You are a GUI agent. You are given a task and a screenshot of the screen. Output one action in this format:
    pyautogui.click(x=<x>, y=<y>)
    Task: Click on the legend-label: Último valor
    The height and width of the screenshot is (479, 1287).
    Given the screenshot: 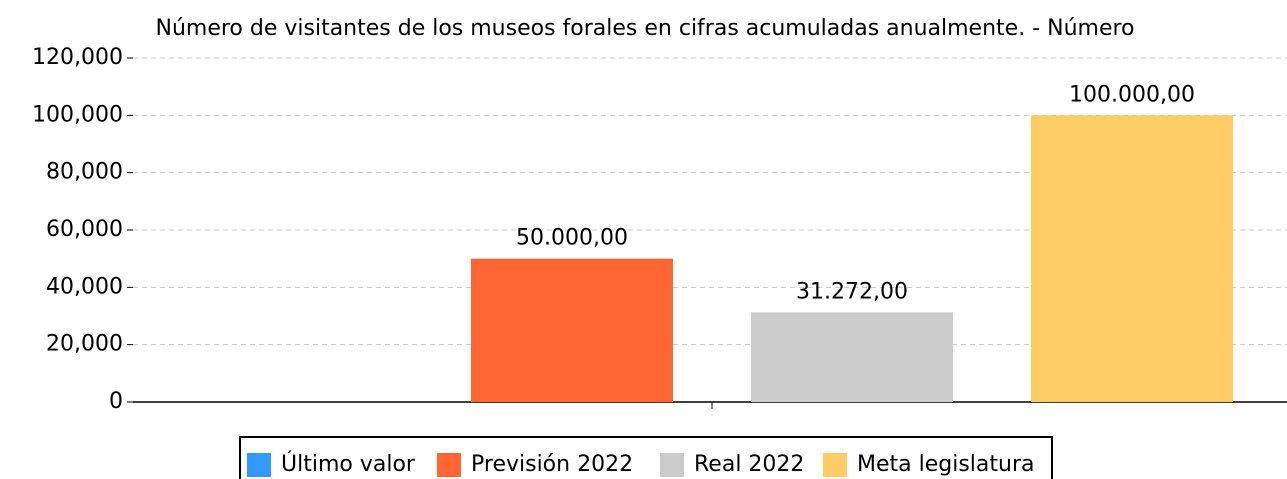 What is the action you would take?
    pyautogui.click(x=348, y=464)
    